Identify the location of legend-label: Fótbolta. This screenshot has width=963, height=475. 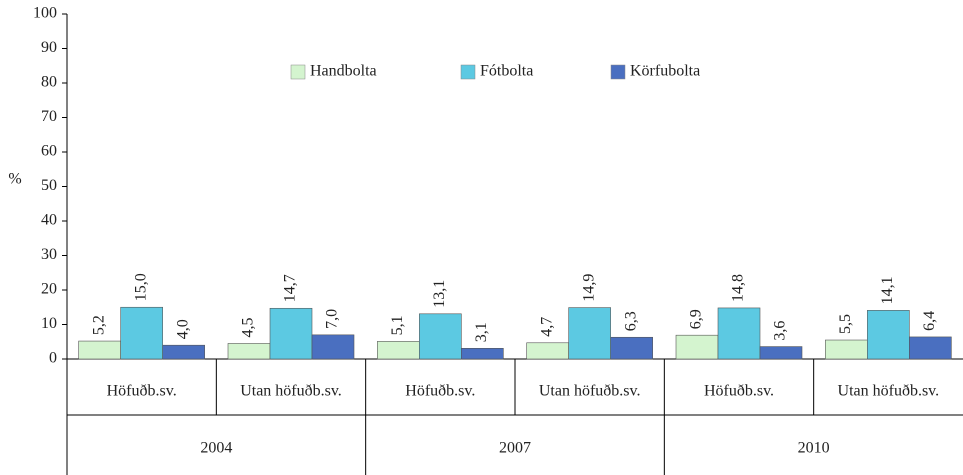
(506, 71).